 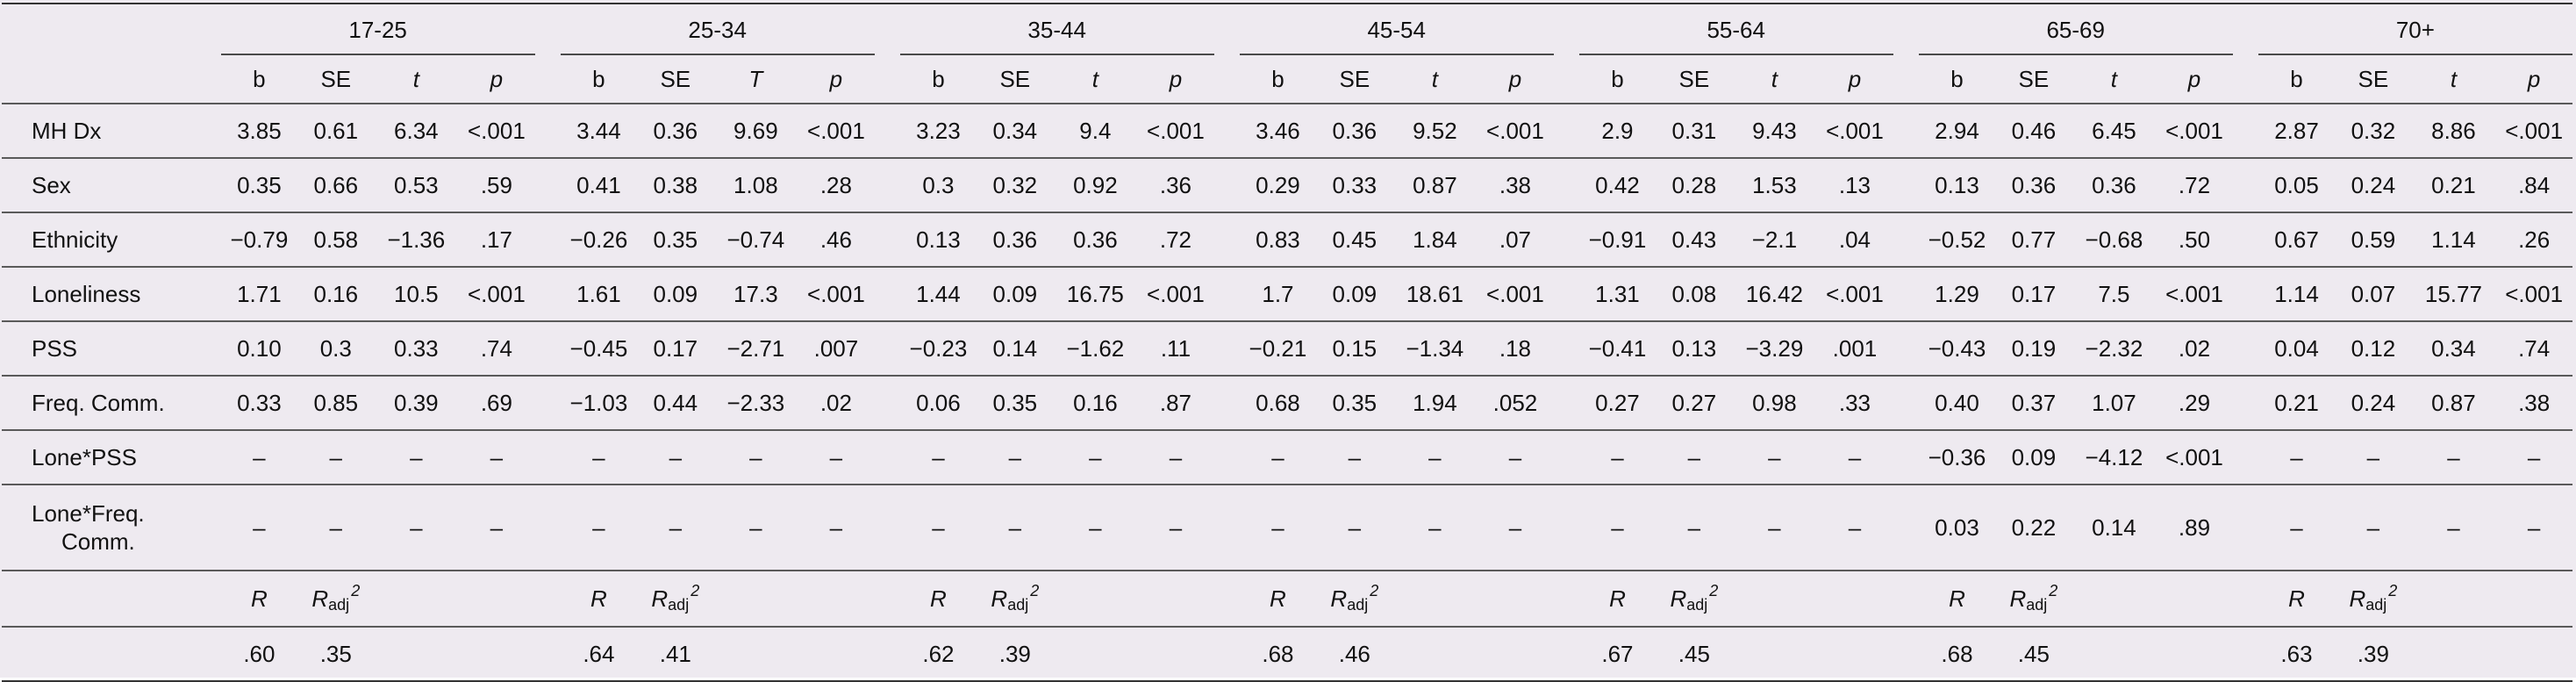 I want to click on radj-value: .41, so click(x=675, y=654).